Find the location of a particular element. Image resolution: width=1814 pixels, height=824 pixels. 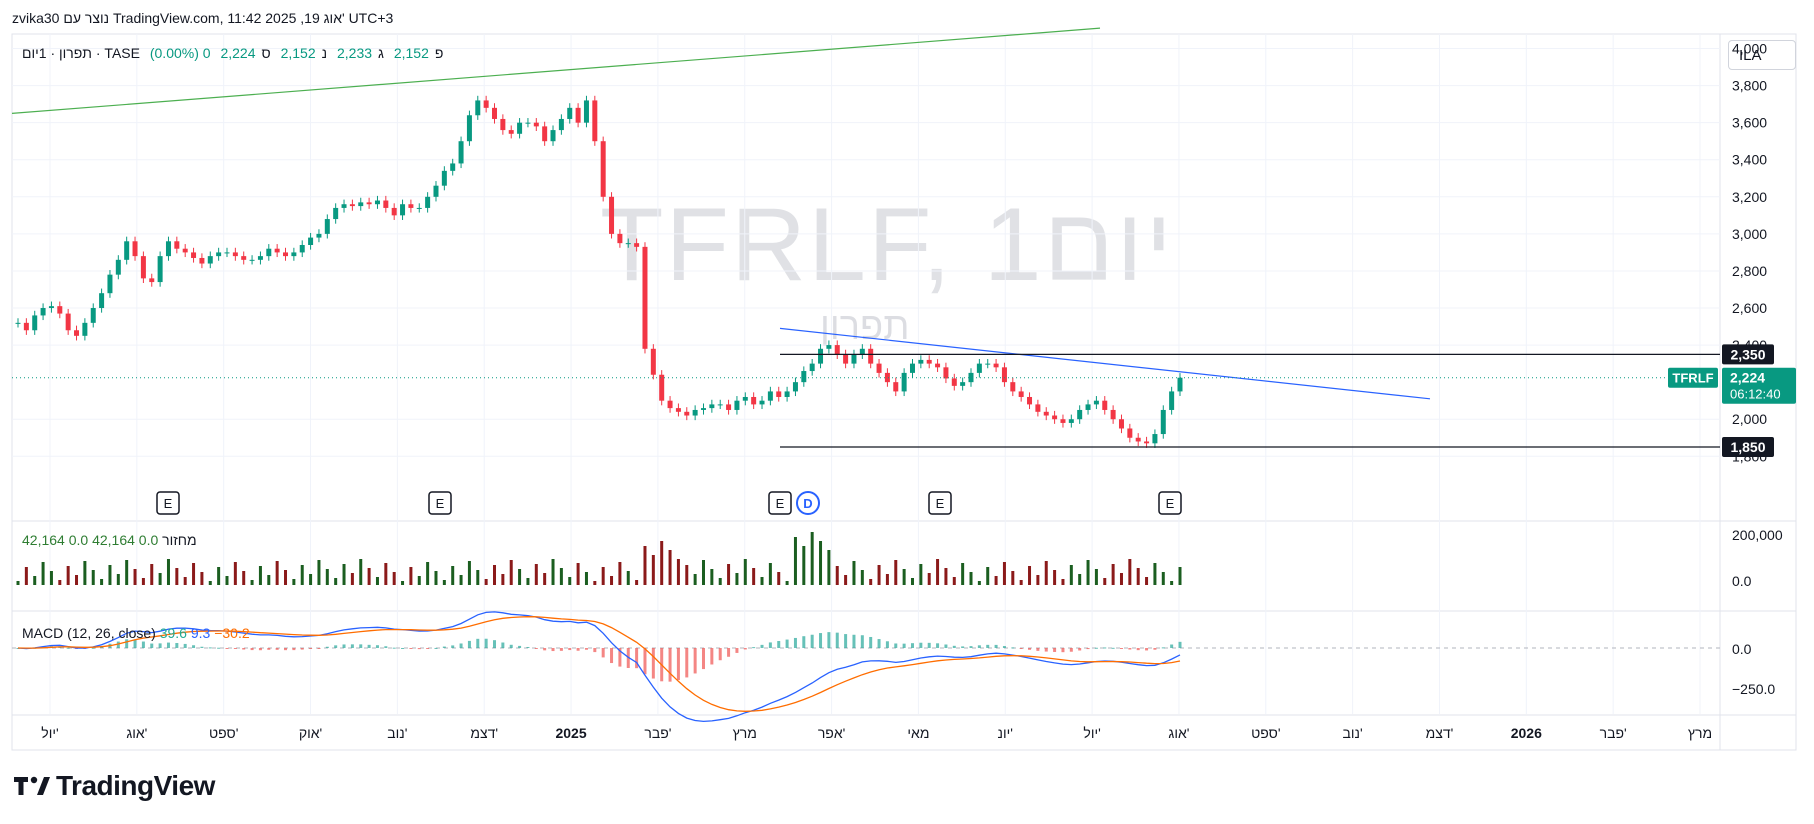

time-tick-label: יונ' is located at coordinates (1005, 733).